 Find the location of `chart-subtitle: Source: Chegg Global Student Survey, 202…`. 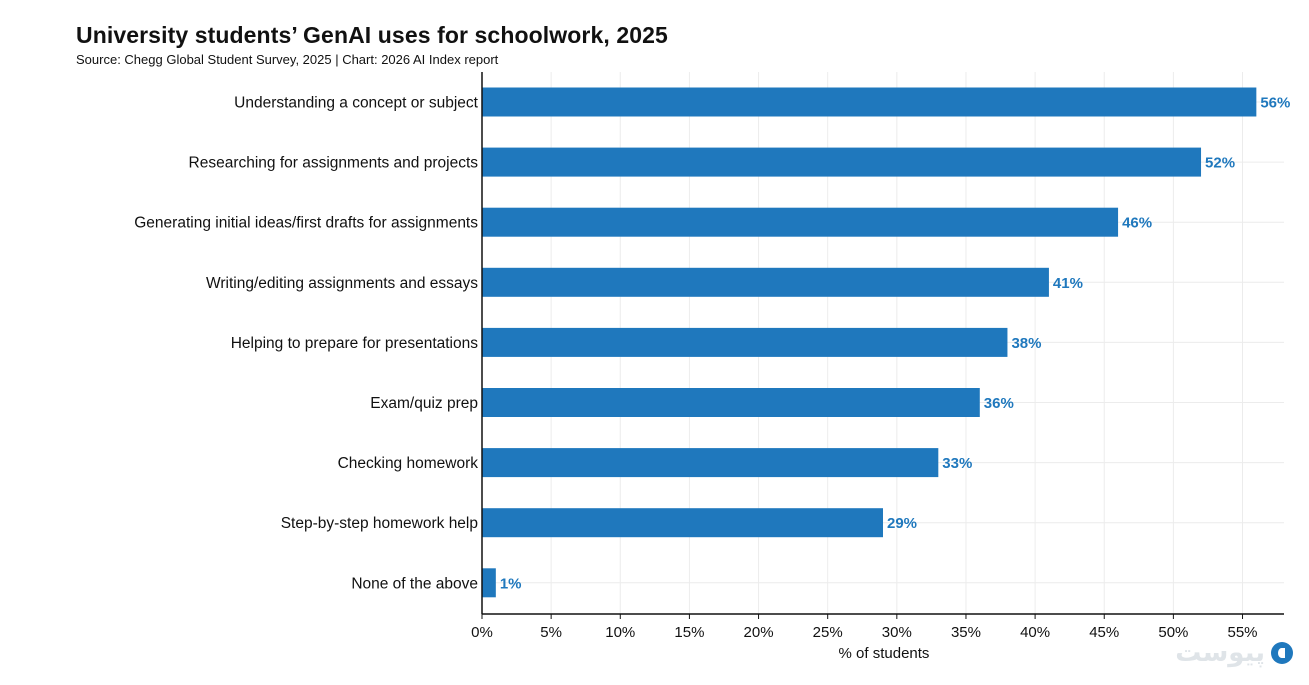

chart-subtitle: Source: Chegg Global Student Survey, 202… is located at coordinates (287, 59).